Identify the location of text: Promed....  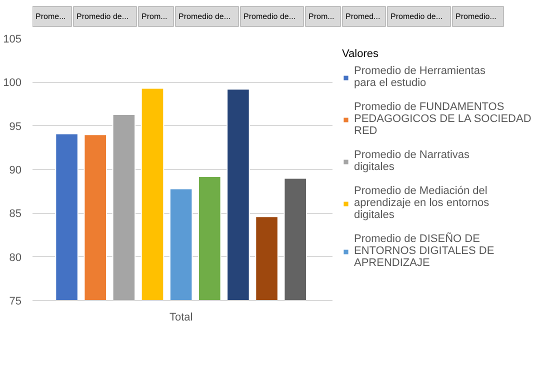
(363, 16).